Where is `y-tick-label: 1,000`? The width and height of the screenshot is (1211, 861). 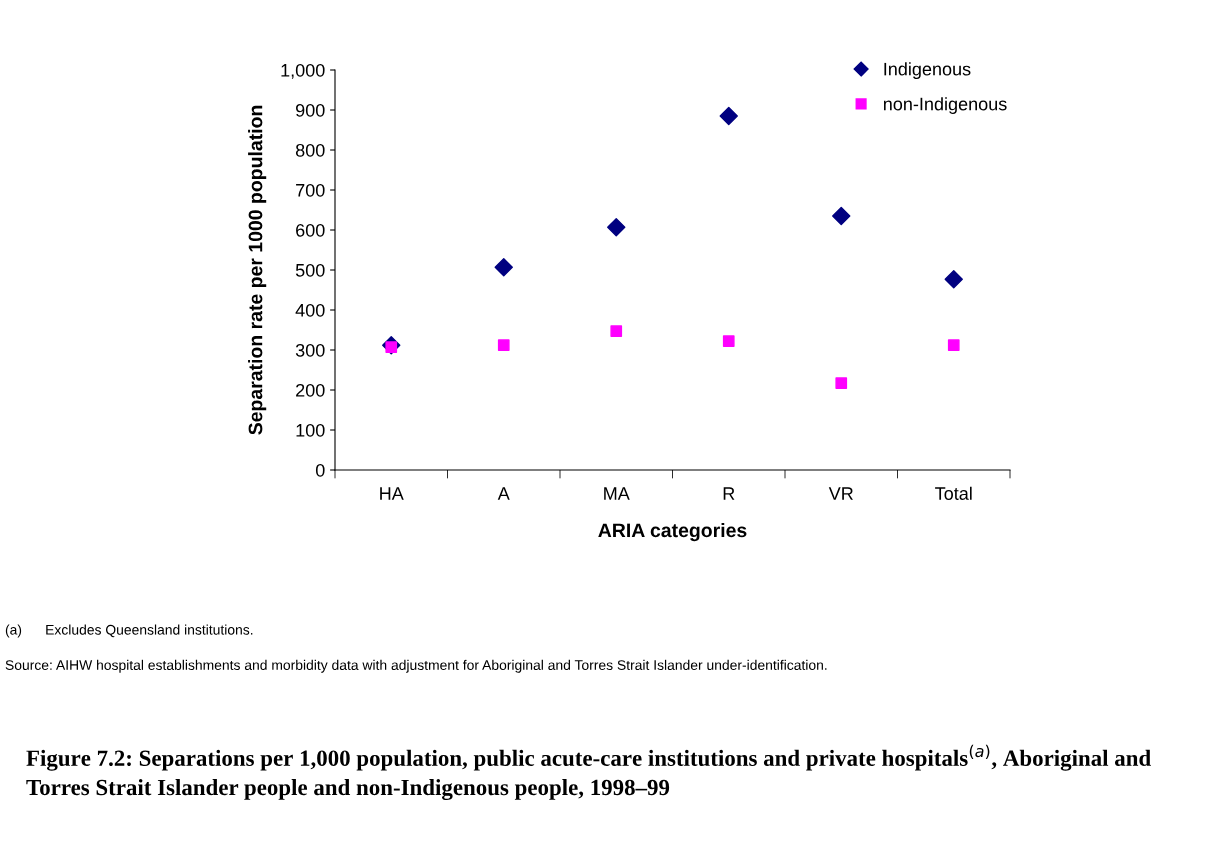
y-tick-label: 1,000 is located at coordinates (303, 71).